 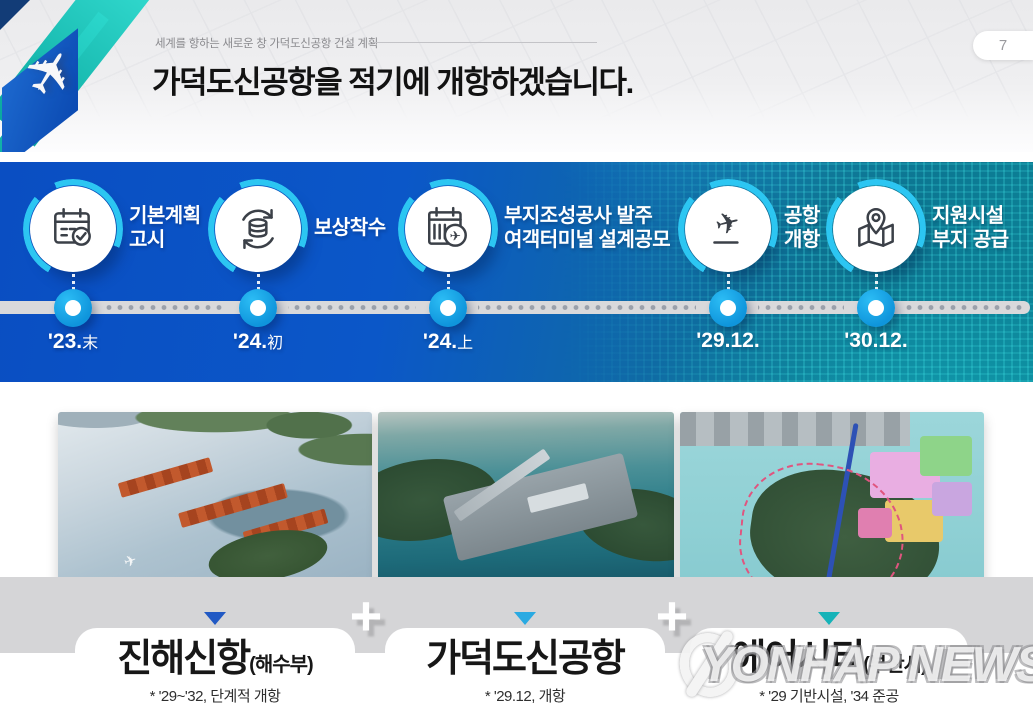 I want to click on page-number-badge: 7, so click(x=1003, y=45).